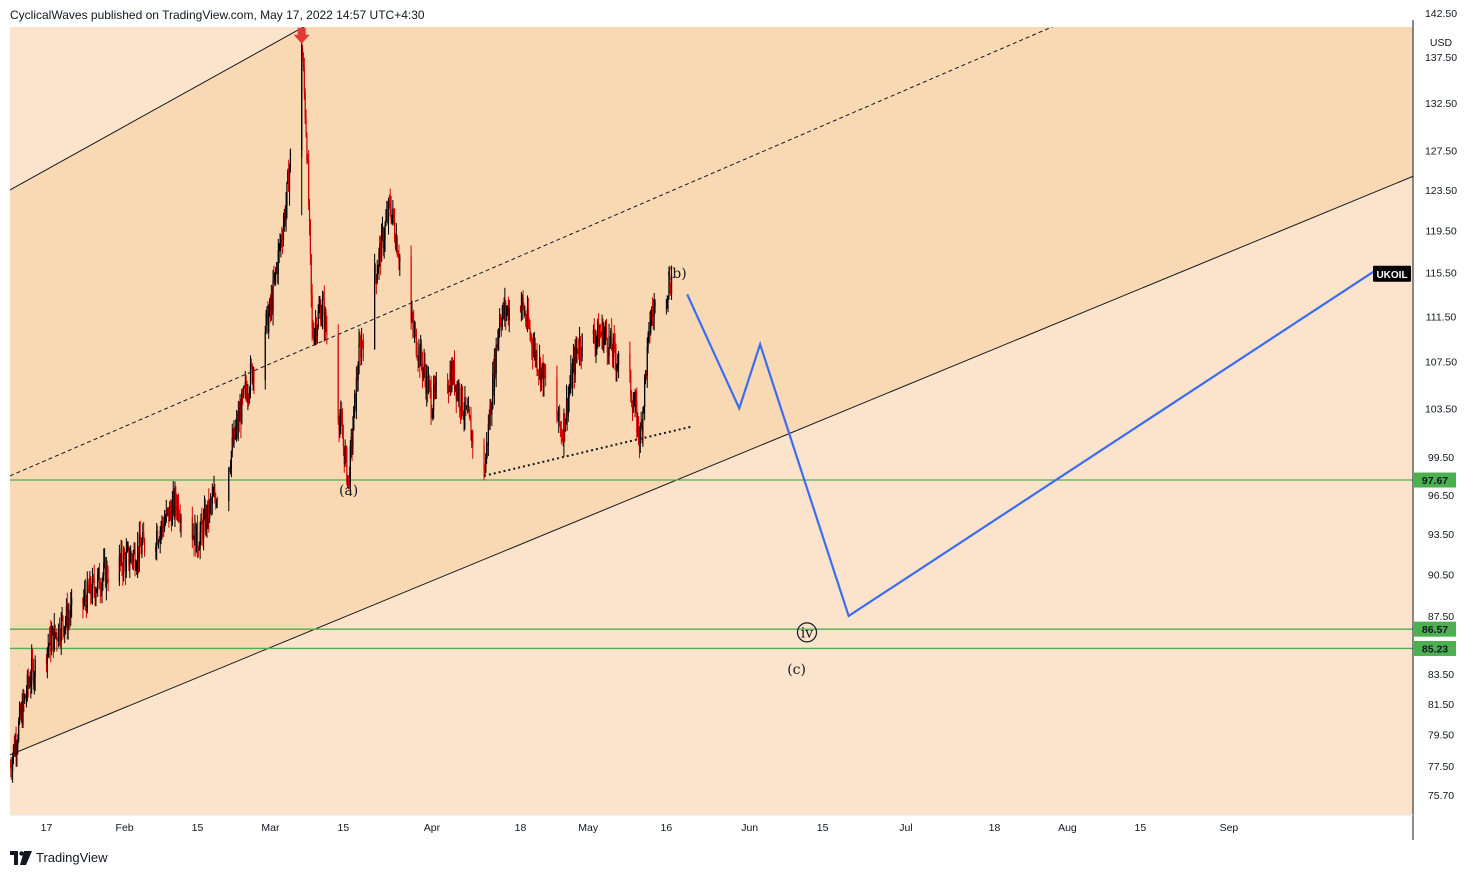 Image resolution: width=1478 pixels, height=877 pixels. I want to click on wave-label: (a), so click(348, 491).